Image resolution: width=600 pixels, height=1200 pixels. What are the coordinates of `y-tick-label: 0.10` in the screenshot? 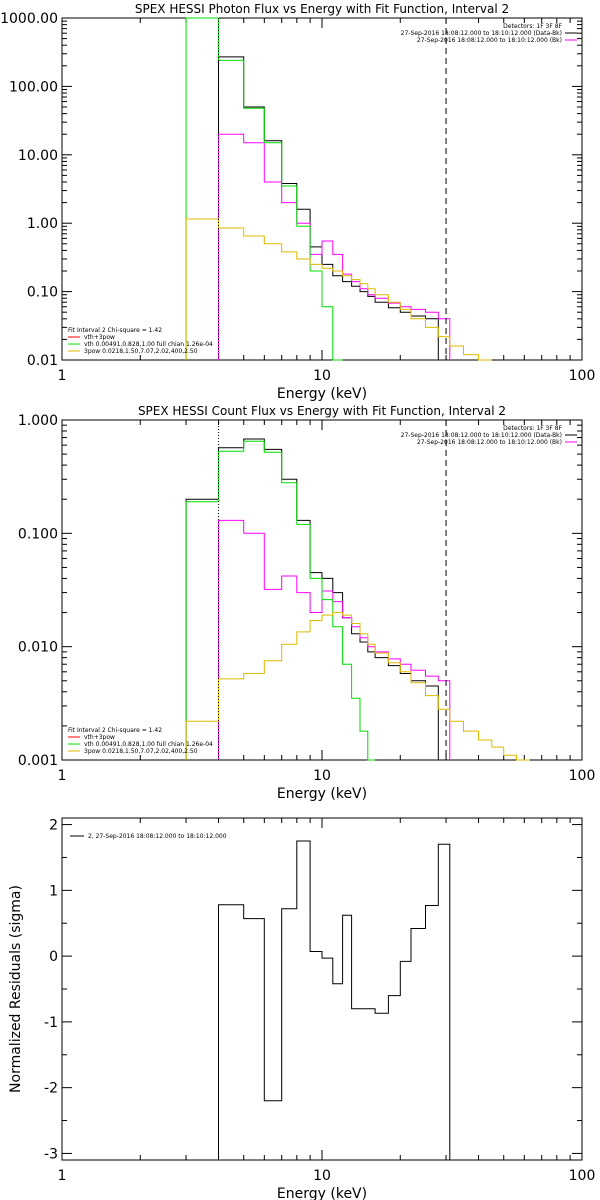 It's located at (42, 293).